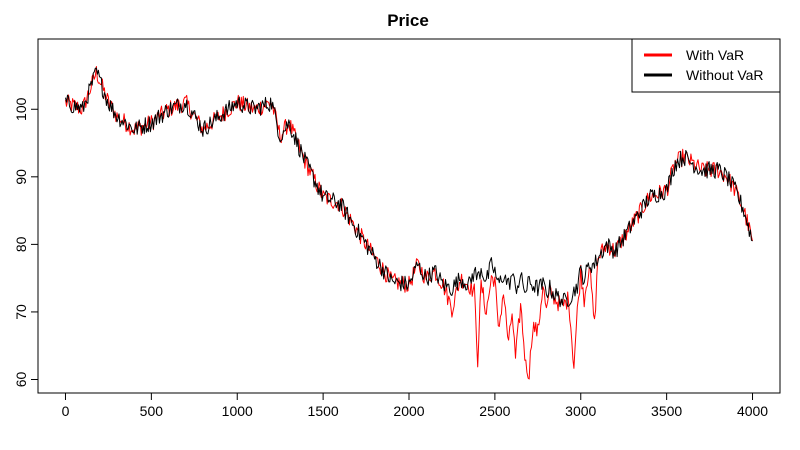  I want to click on legend-label-1: Without VaR, so click(725, 75).